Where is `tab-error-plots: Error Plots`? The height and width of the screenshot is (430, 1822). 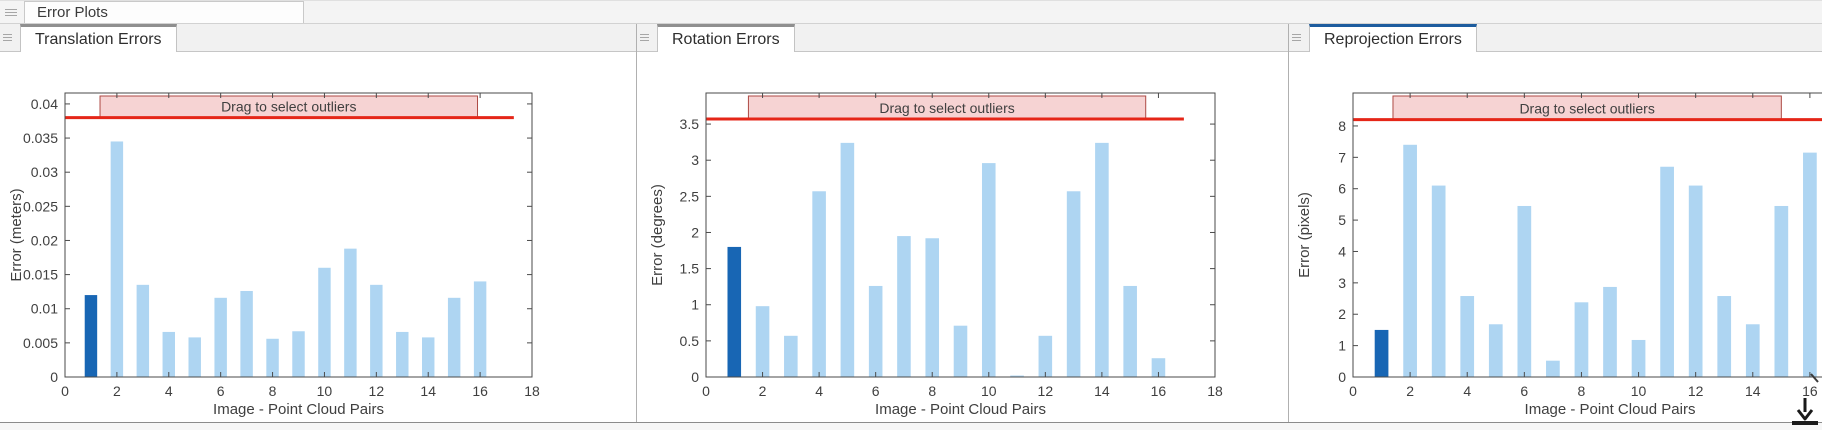 tab-error-plots: Error Plots is located at coordinates (164, 12).